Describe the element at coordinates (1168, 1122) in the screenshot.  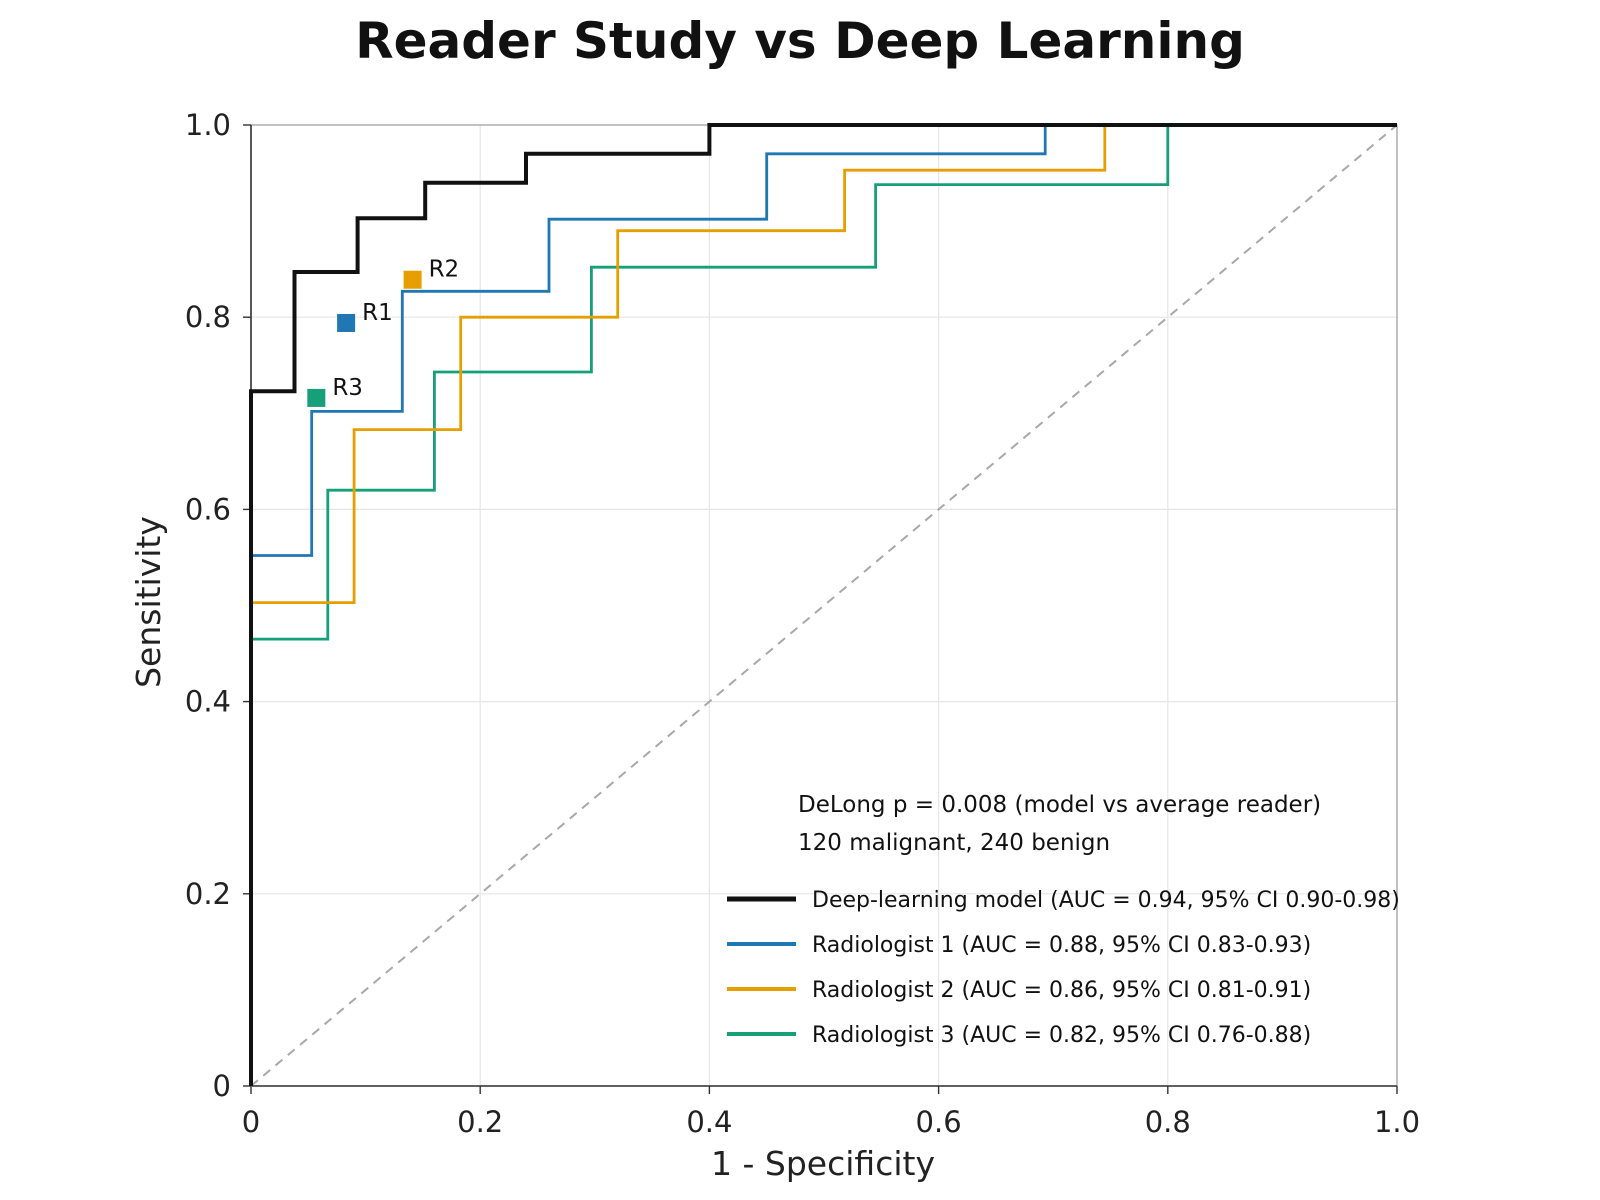
I see `x-tick-label: 0.8` at that location.